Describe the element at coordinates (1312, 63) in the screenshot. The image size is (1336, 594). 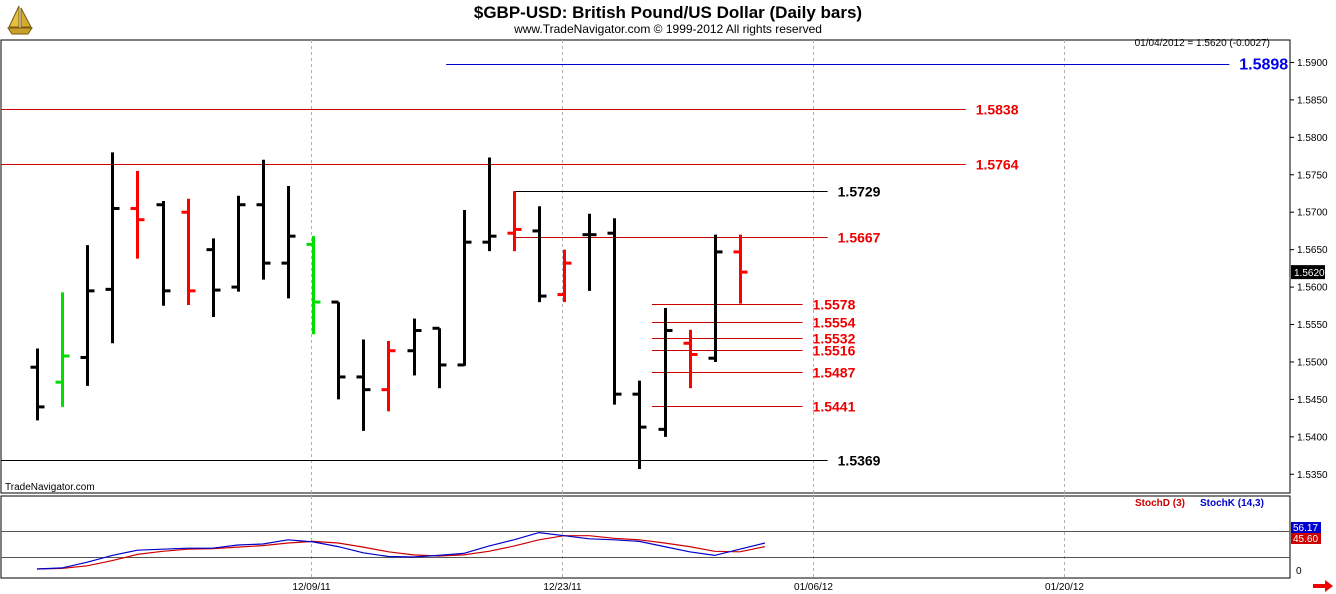
I see `y-tick-label: 1.5900` at that location.